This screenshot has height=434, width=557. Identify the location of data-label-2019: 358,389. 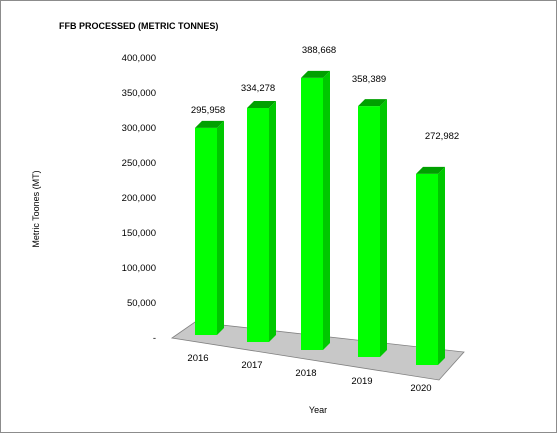
(369, 79).